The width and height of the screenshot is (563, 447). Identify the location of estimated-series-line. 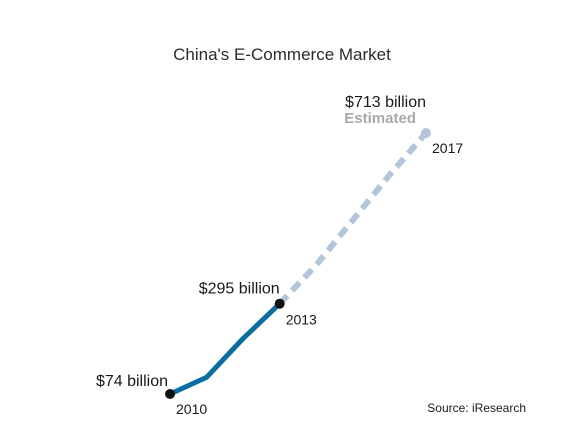
(353, 218).